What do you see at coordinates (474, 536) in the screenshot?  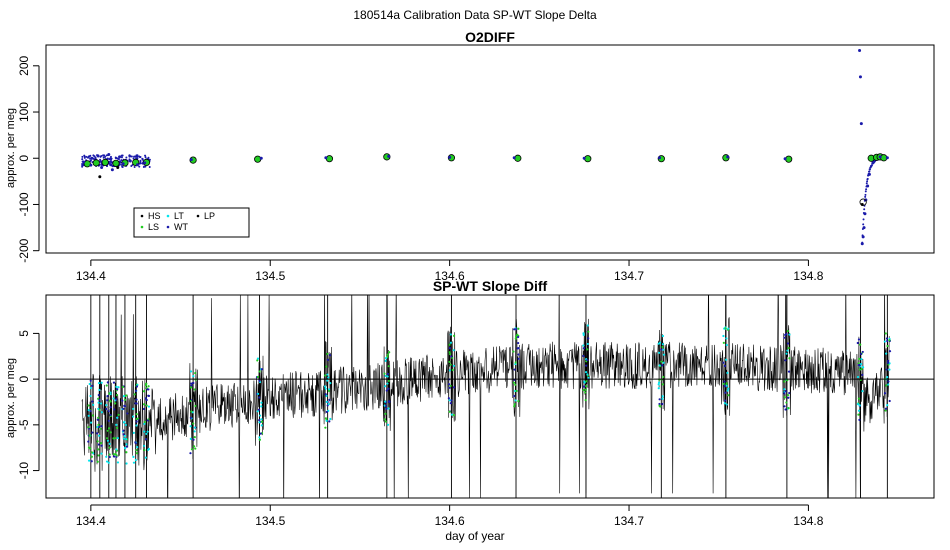 I see `x-axis-label: day of year` at bounding box center [474, 536].